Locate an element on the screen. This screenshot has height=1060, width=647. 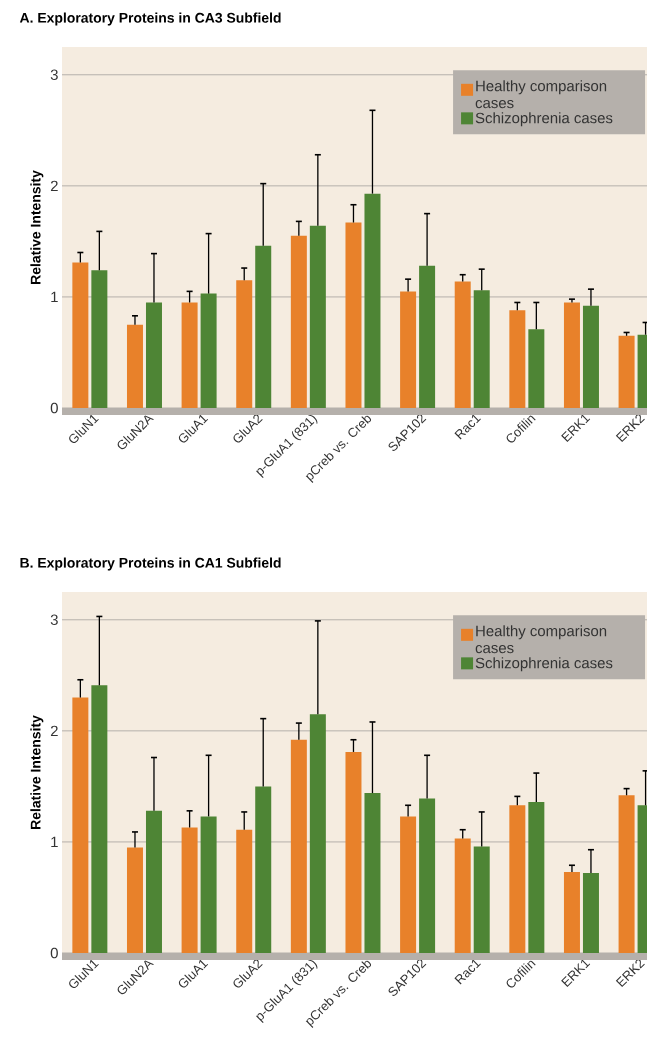
chart-title: A. Exploratory Proteins in CA3 Subfield is located at coordinates (150, 19).